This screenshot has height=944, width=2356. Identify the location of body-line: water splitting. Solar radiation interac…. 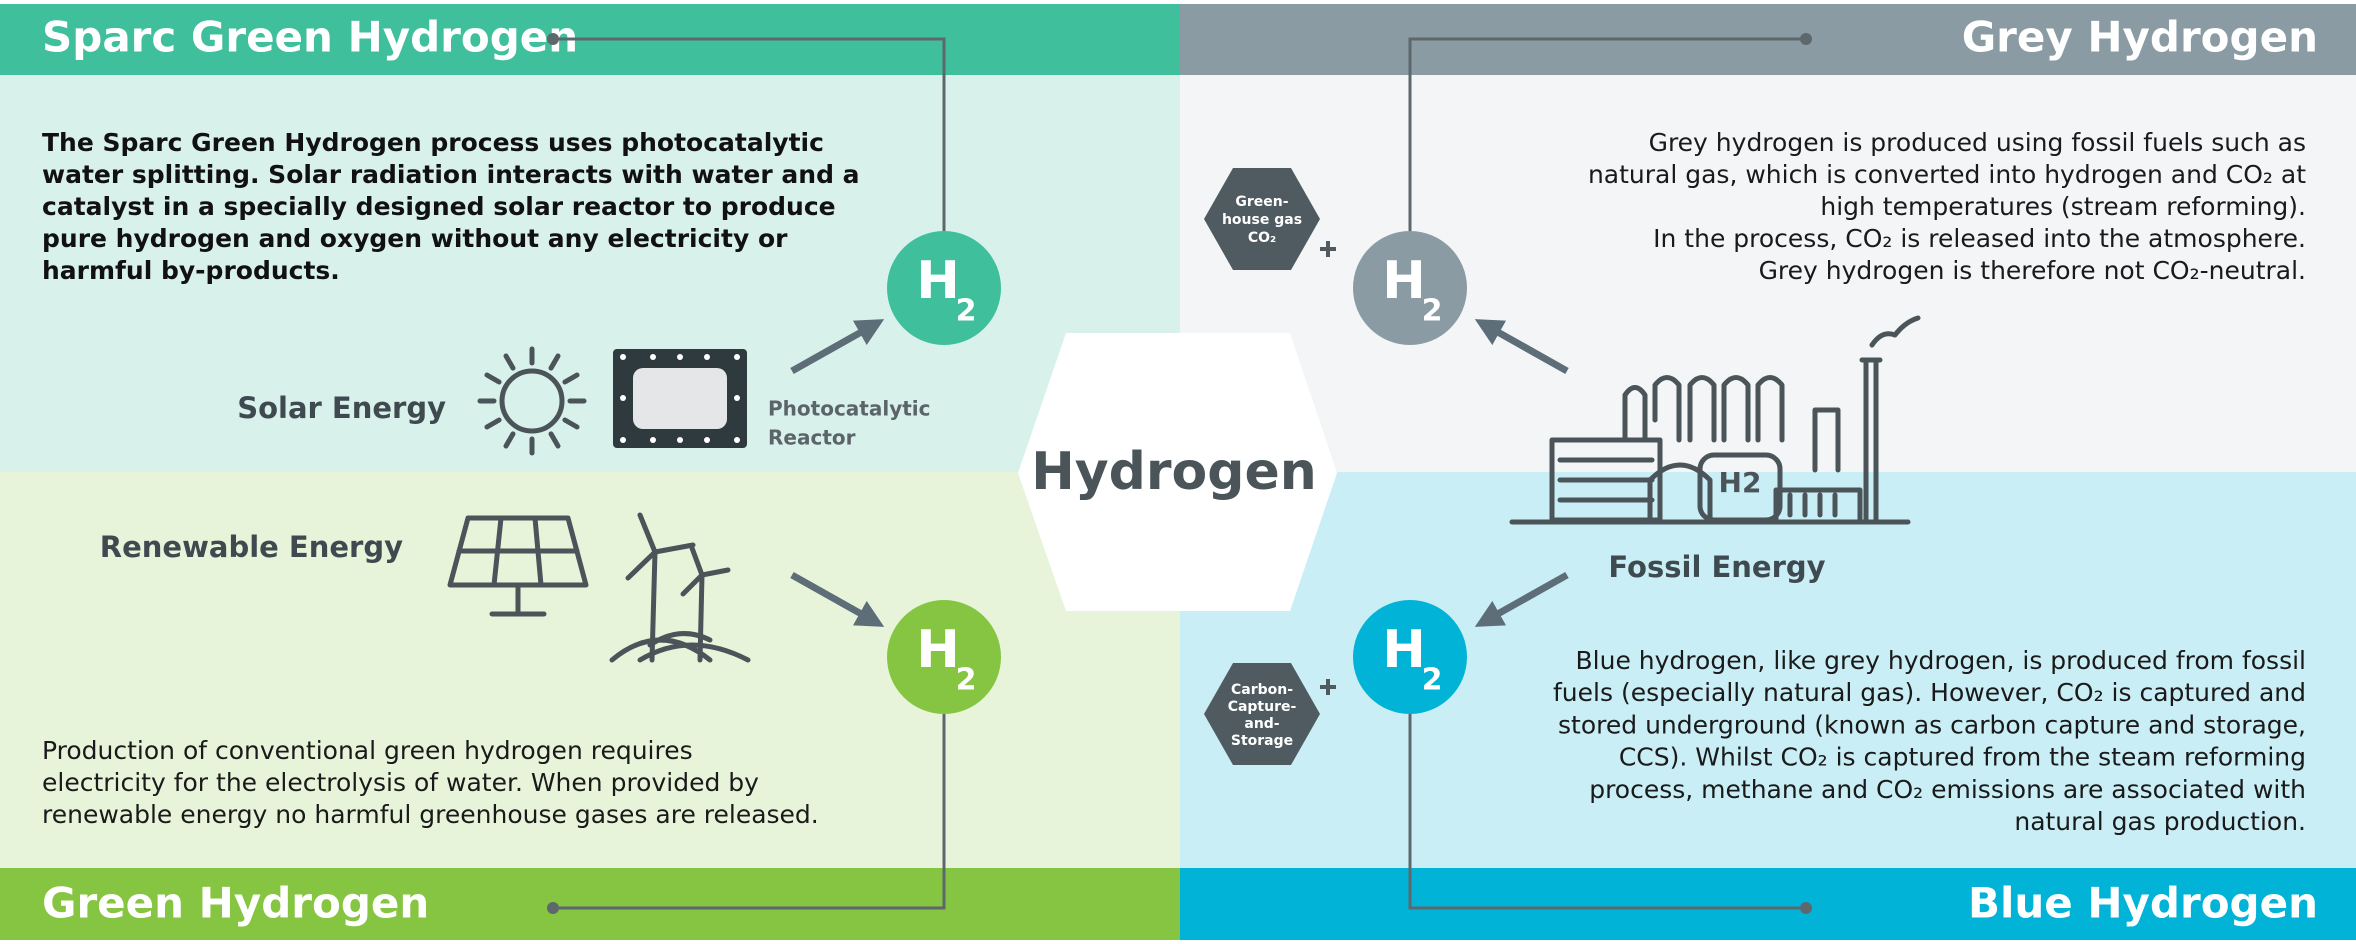
(451, 174).